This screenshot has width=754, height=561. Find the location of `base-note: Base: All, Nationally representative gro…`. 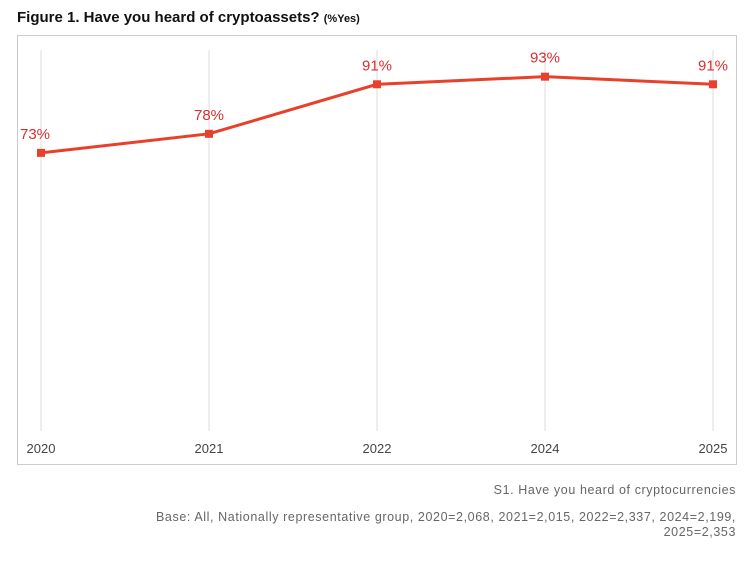

base-note: Base: All, Nationally representative gro… is located at coordinates (446, 525).